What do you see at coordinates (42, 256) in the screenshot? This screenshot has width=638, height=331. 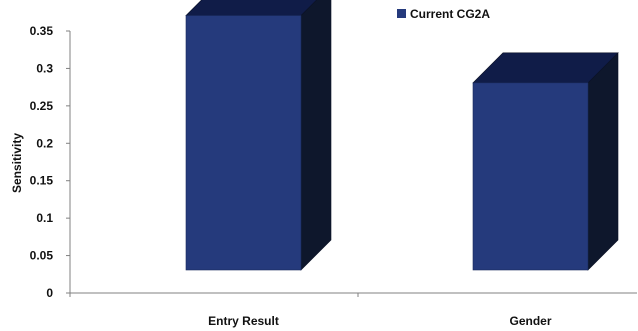 I see `y-tick-label: 0.05` at bounding box center [42, 256].